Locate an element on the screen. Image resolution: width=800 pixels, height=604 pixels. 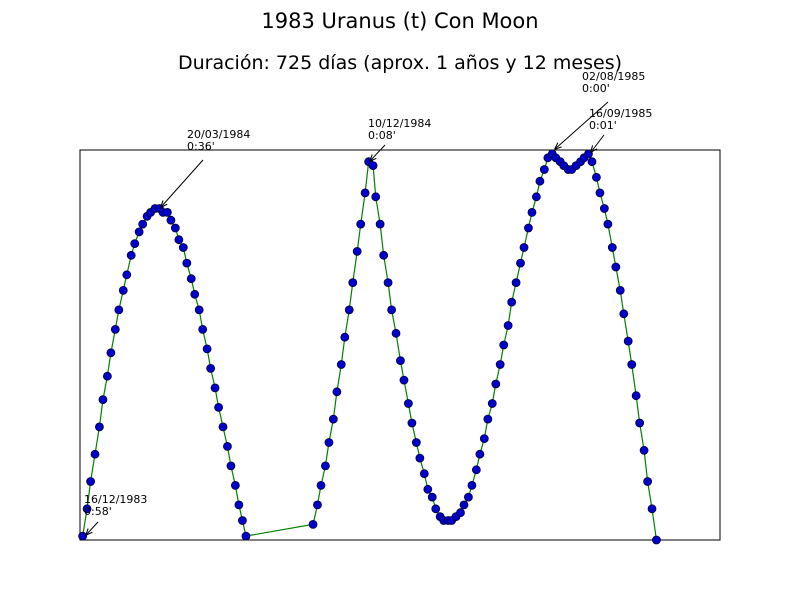
annotation-date: 16/12/1983 is located at coordinates (115, 499).